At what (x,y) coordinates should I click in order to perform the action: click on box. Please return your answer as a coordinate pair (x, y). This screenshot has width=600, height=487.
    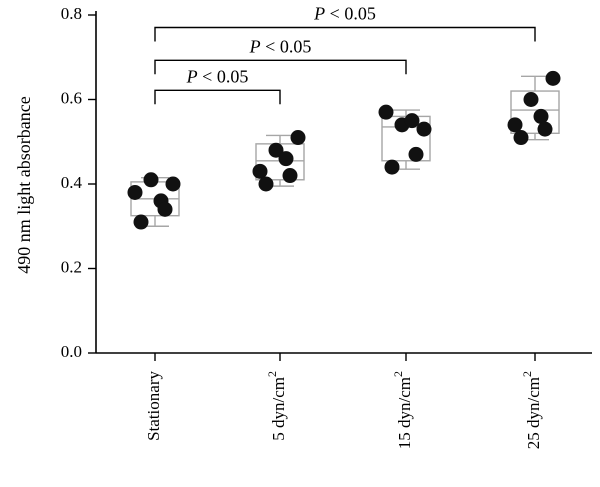
    Looking at the image, I should click on (535, 112).